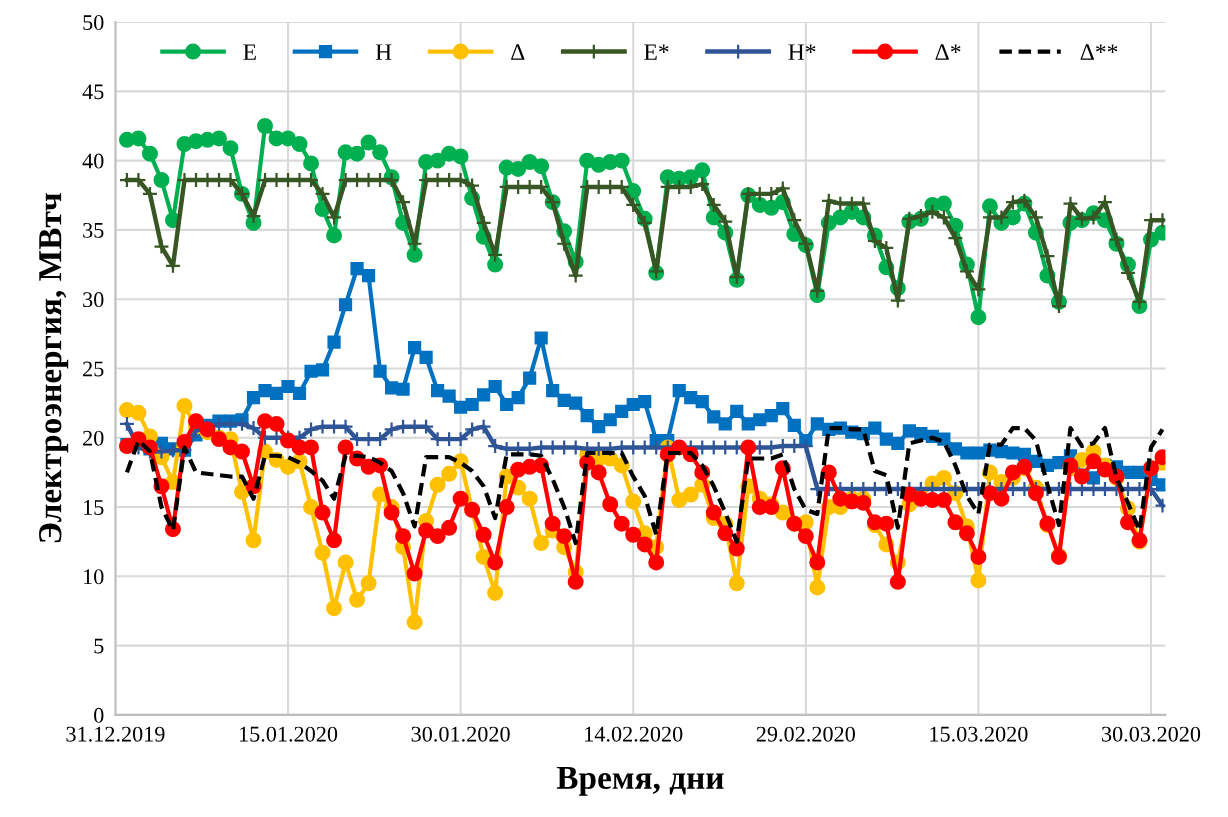 The height and width of the screenshot is (817, 1228). Describe the element at coordinates (802, 52) in the screenshot. I see `legend-label: H*` at that location.